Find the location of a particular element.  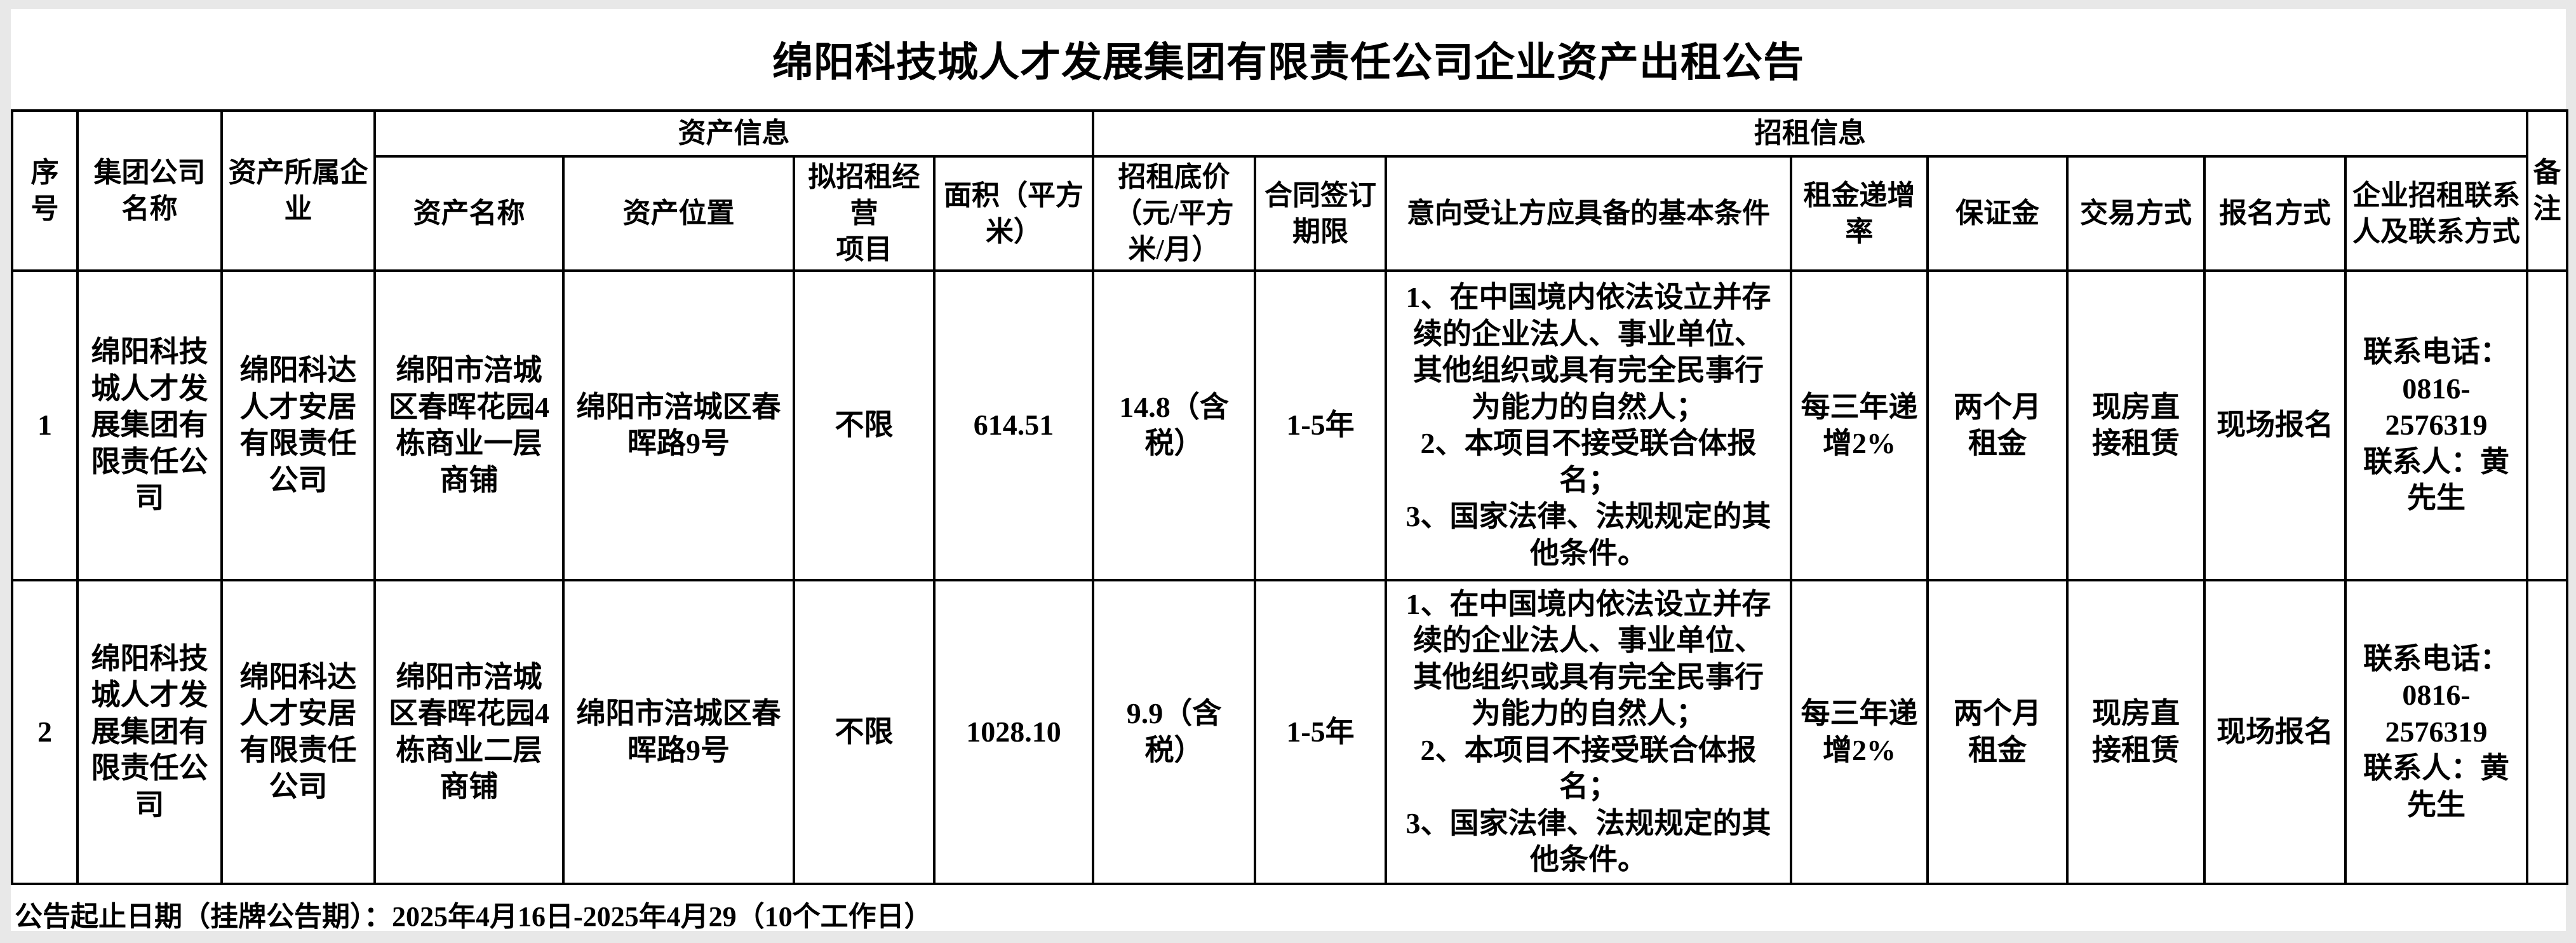

cell-asset-name: 绵阳市涪城 区春晖花园4 栋商业二层 商铺 is located at coordinates (469, 731).